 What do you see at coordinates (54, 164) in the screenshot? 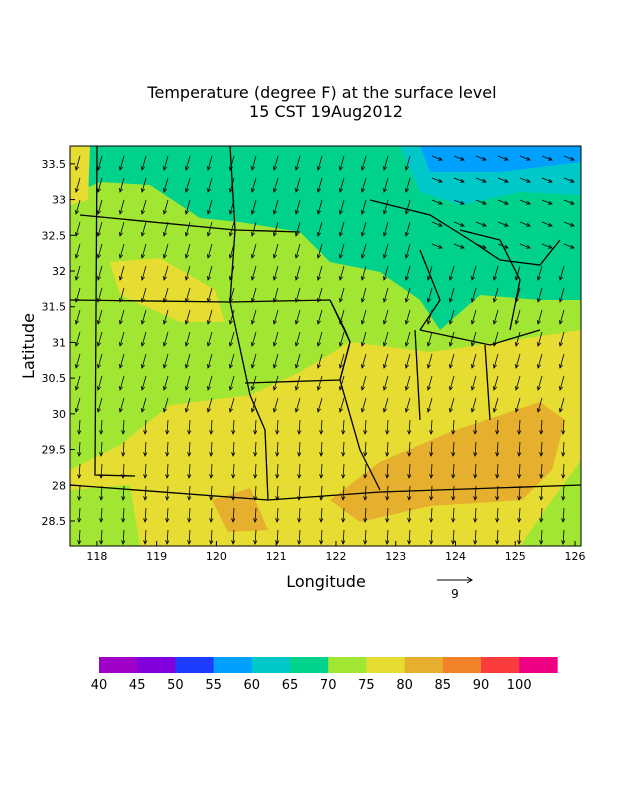
I see `y-tick-label: 33.5` at bounding box center [54, 164].